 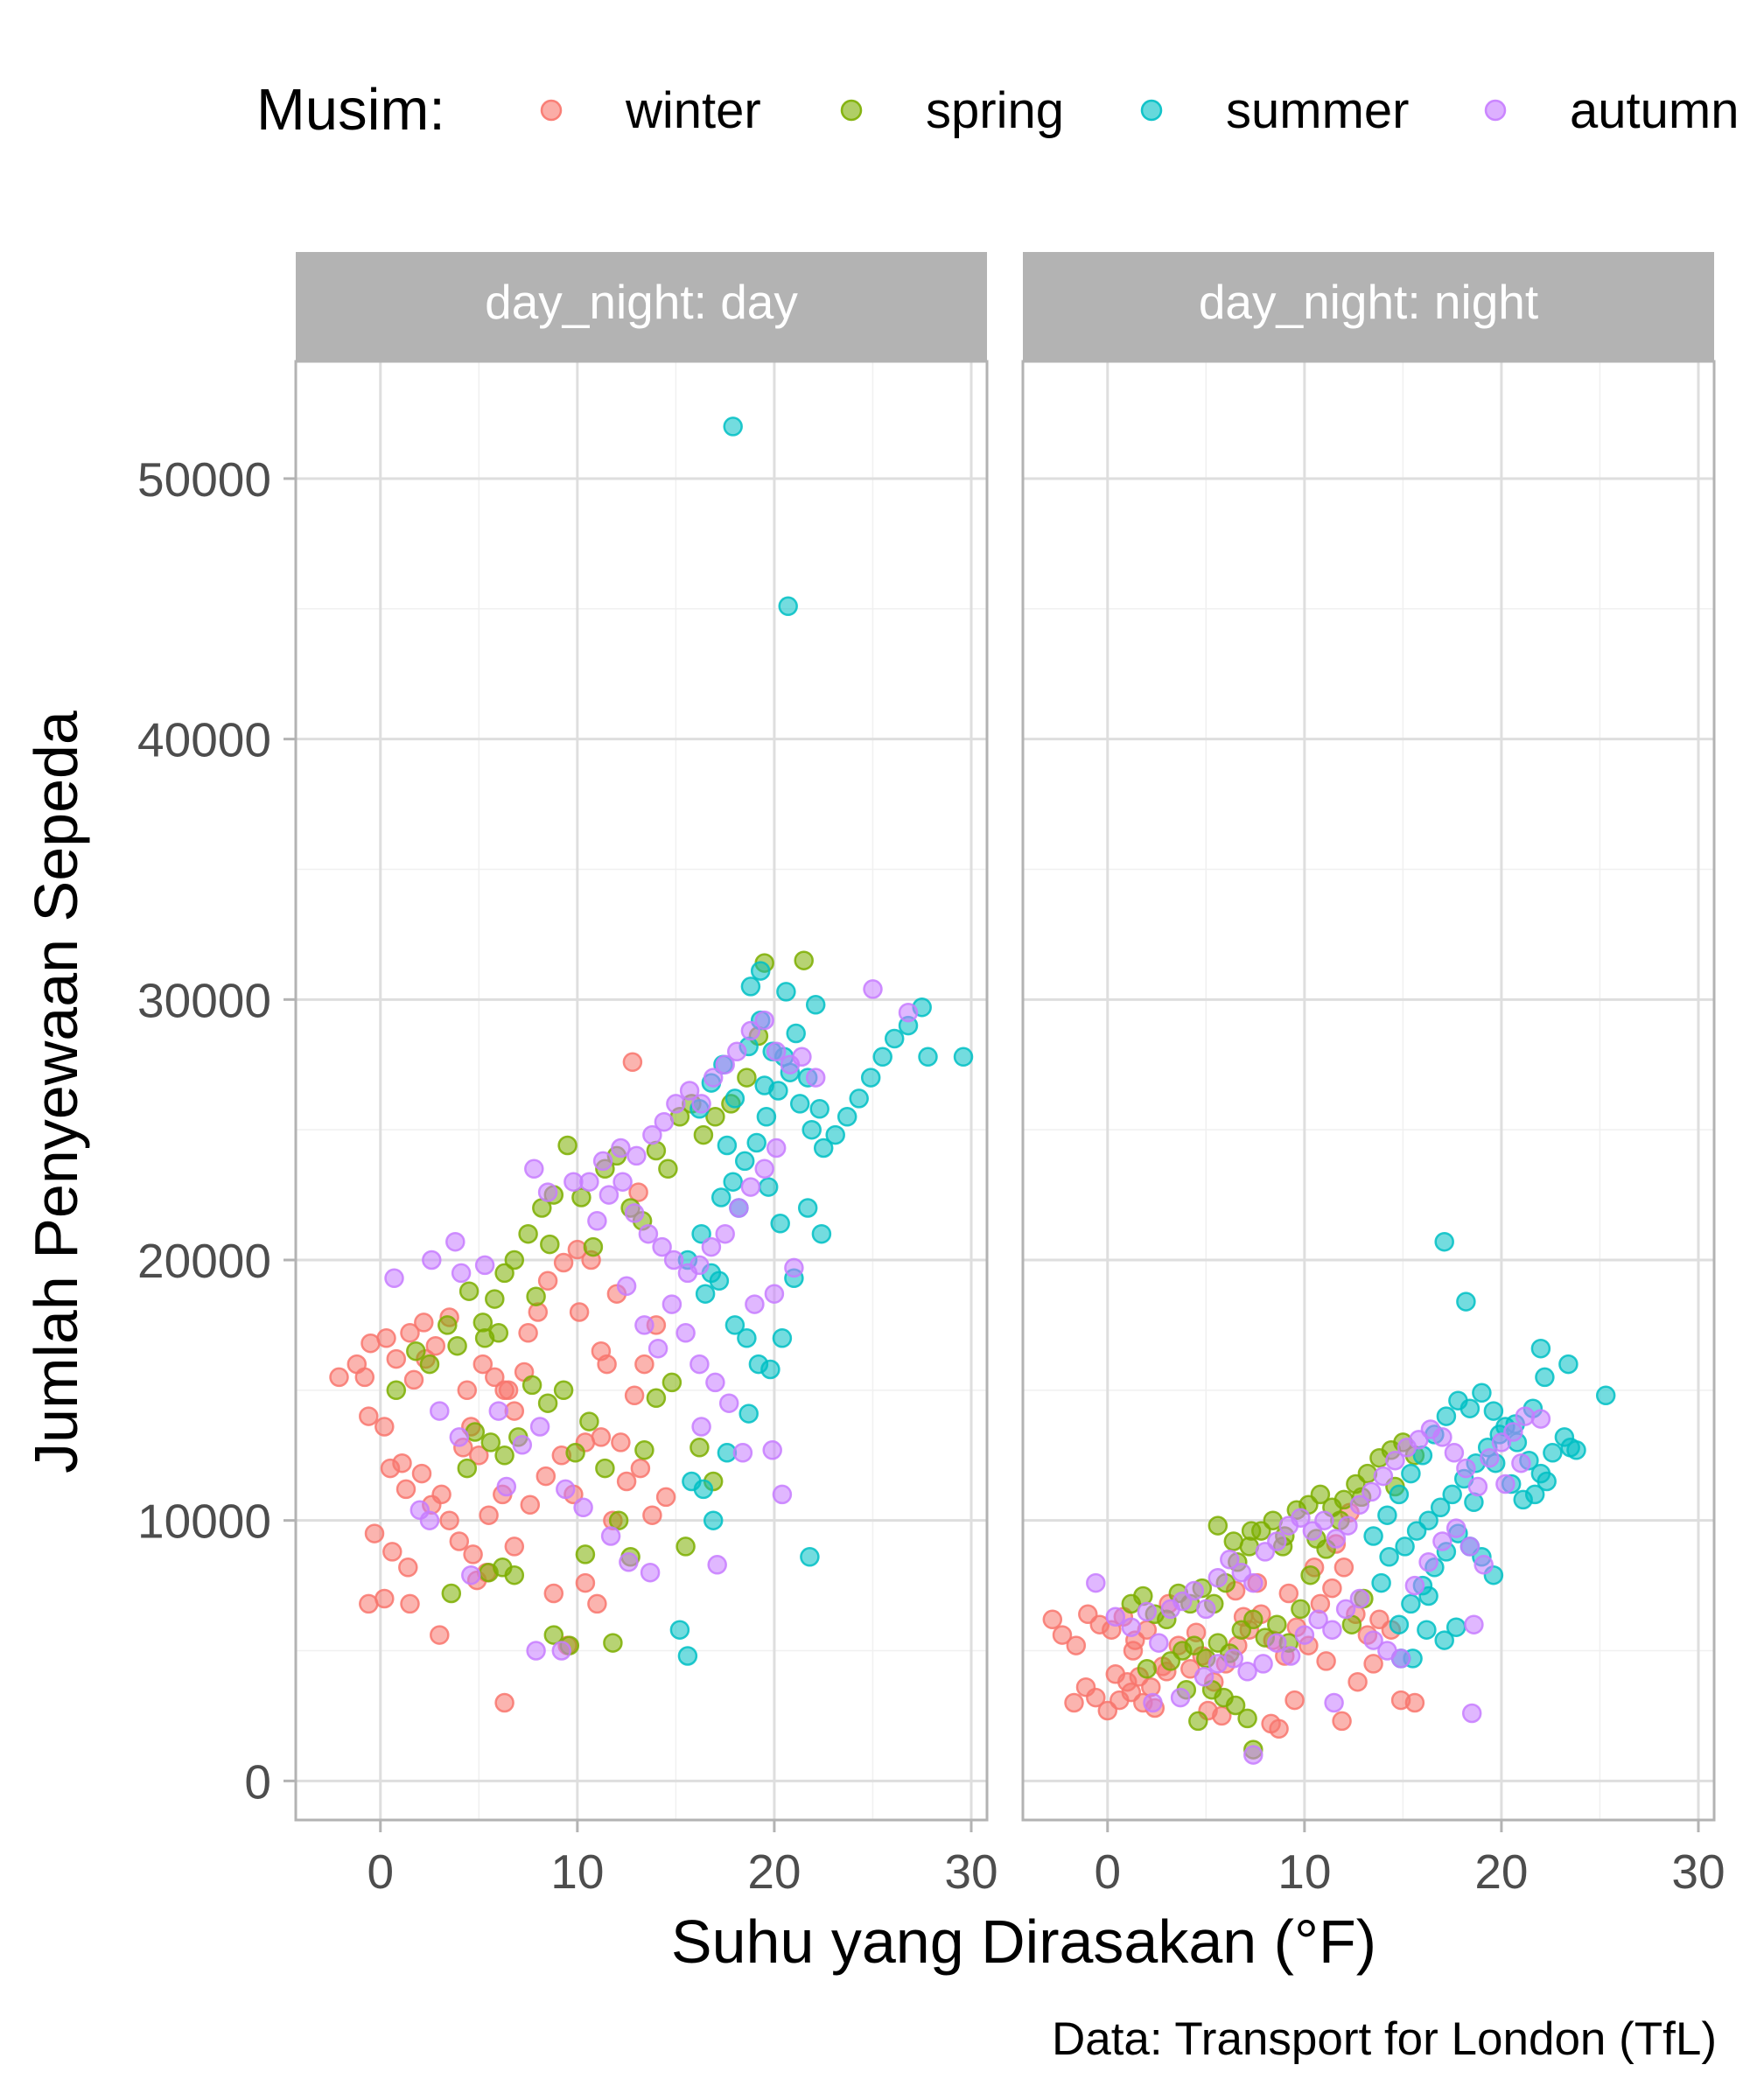 I want to click on x-axis: 0 10 20 30, so click(x=1410, y=1859).